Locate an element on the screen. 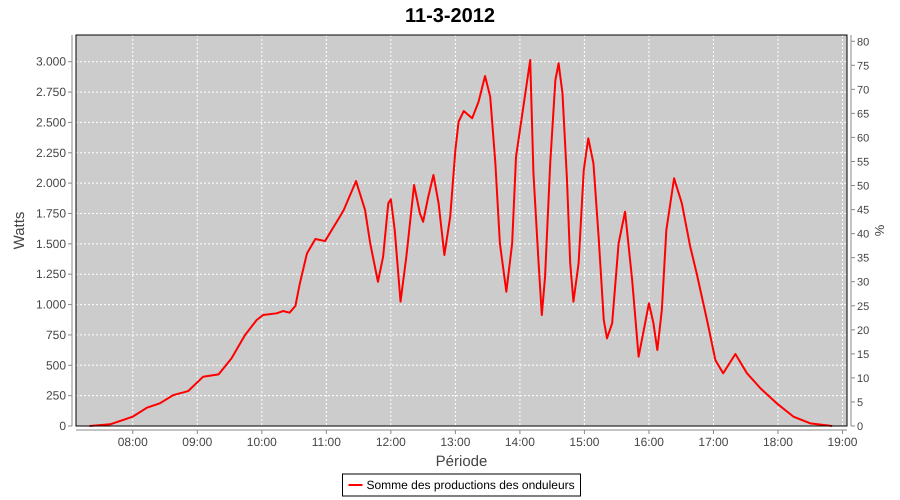  x-axis-title: Période is located at coordinates (462, 461).